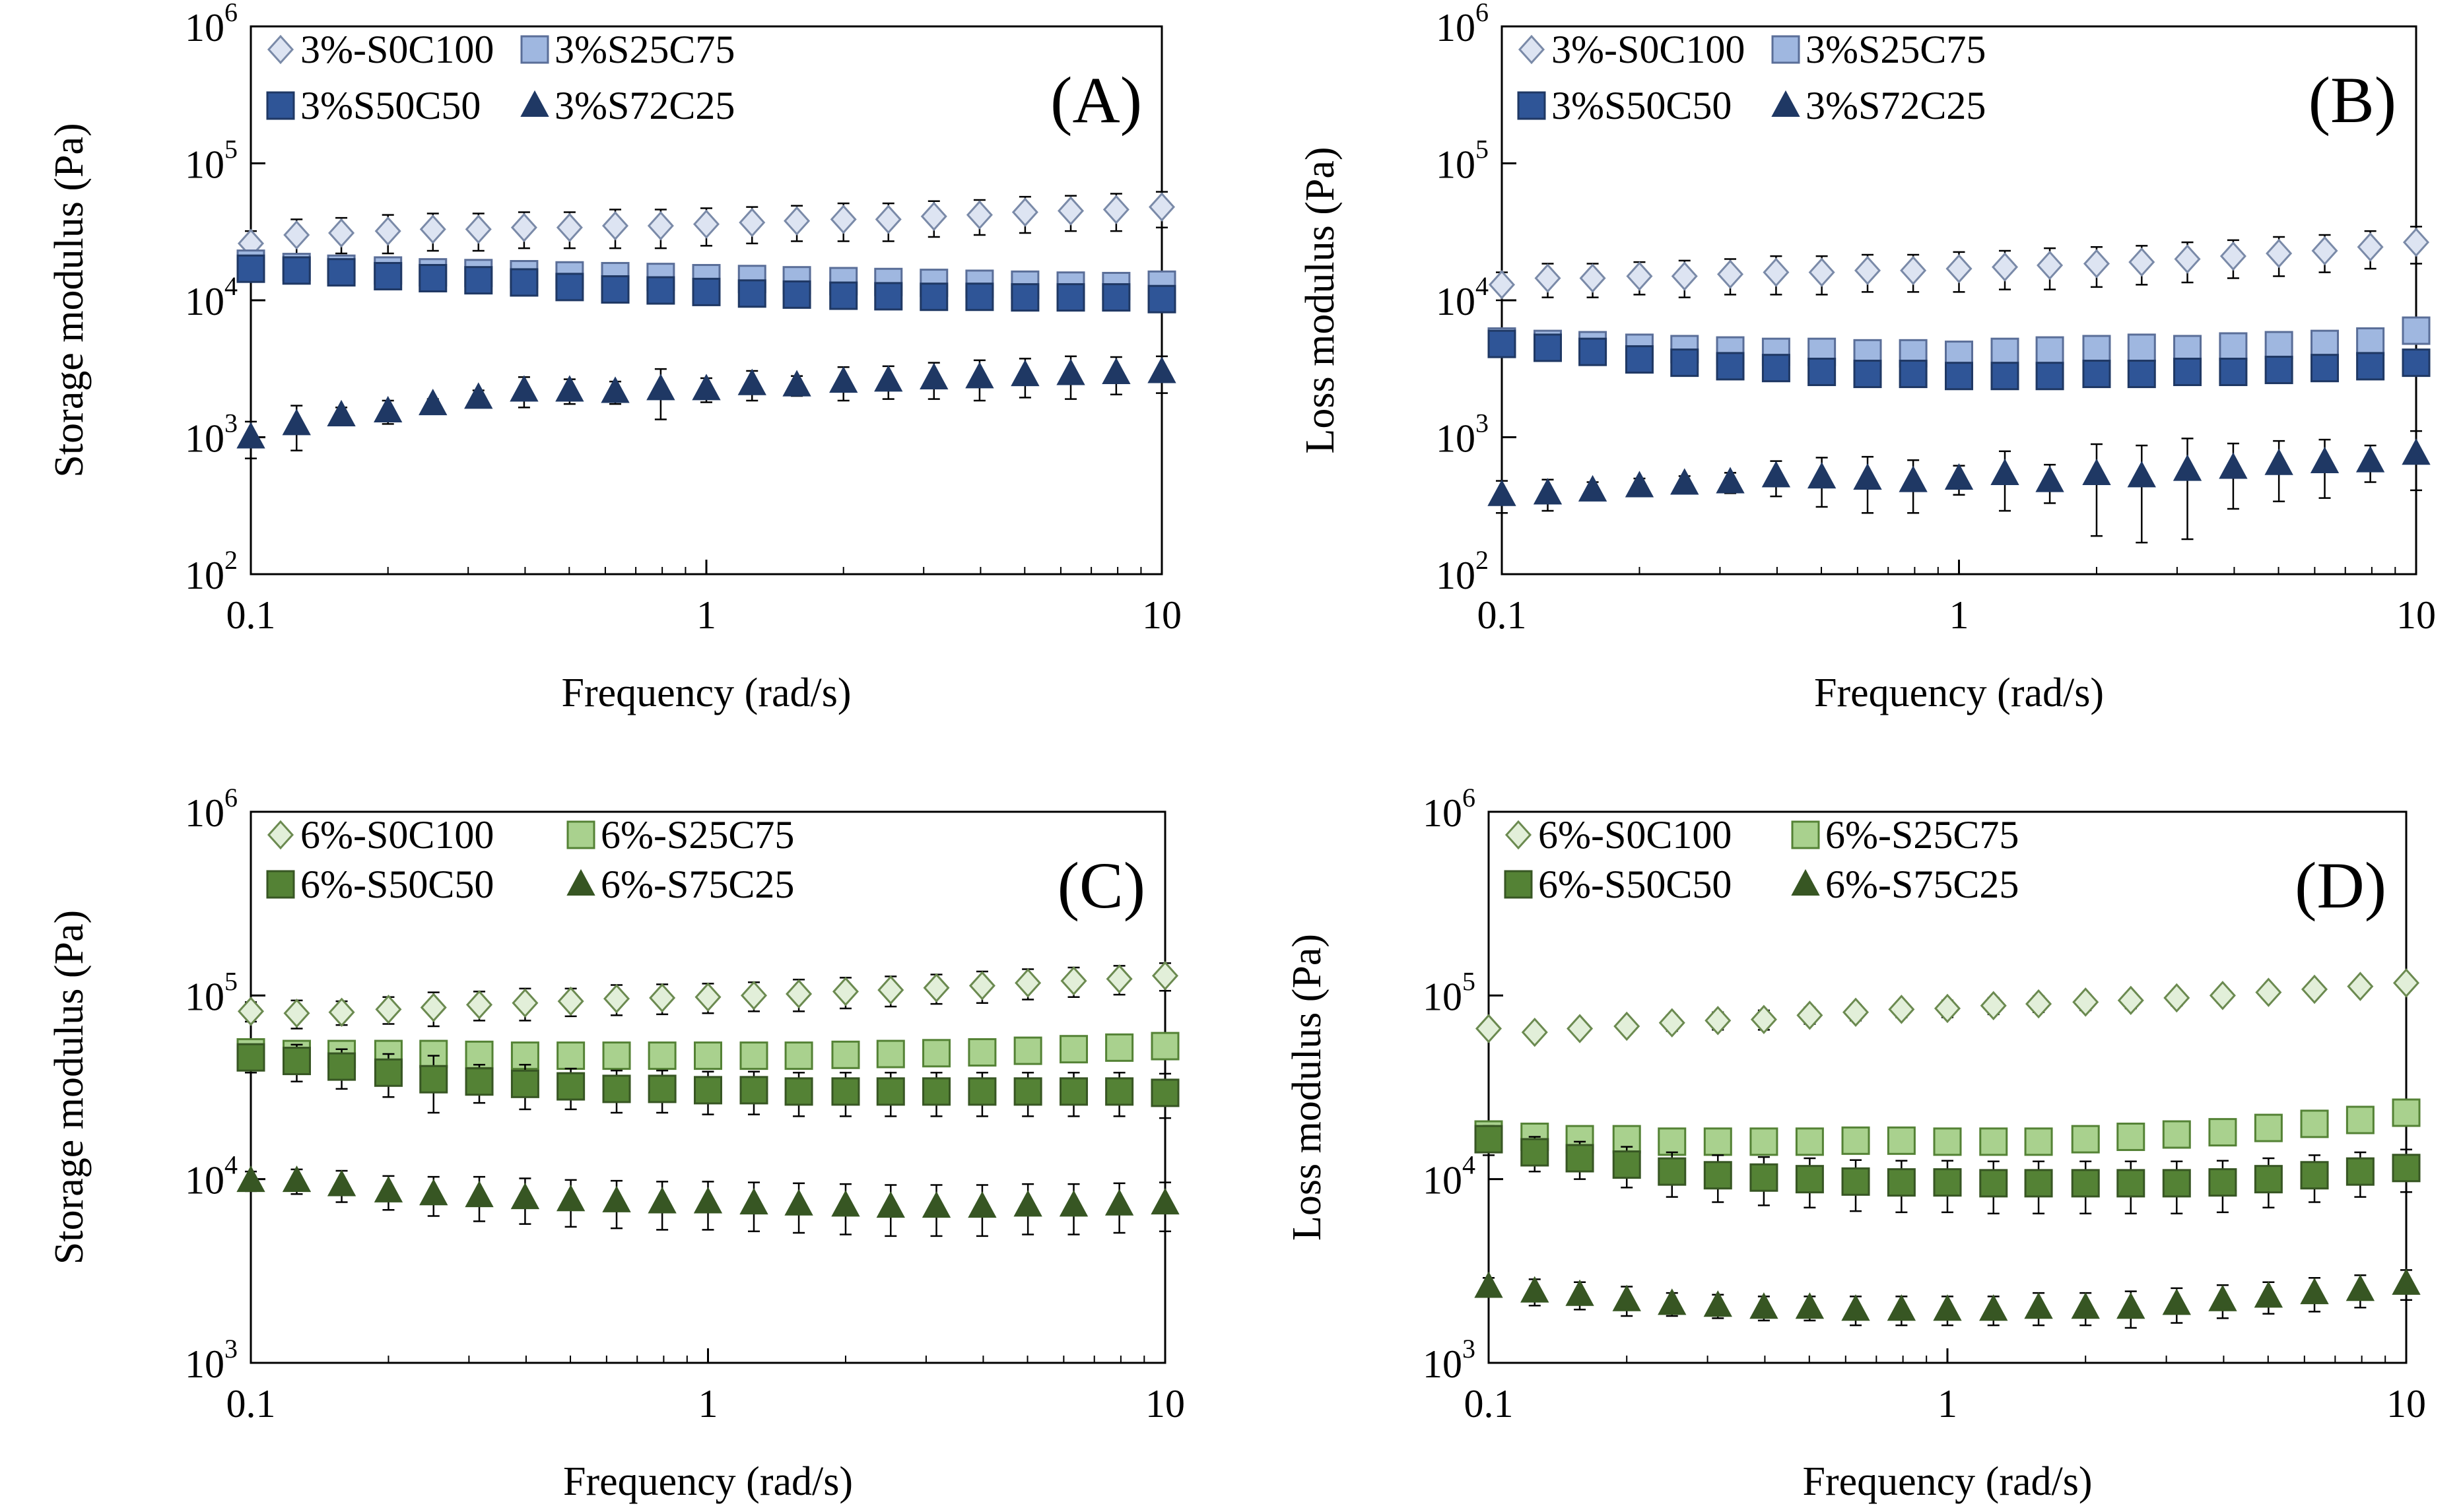 This screenshot has width=2463, height=1512. What do you see at coordinates (1101, 885) in the screenshot?
I see `panel-c-label: (C)` at bounding box center [1101, 885].